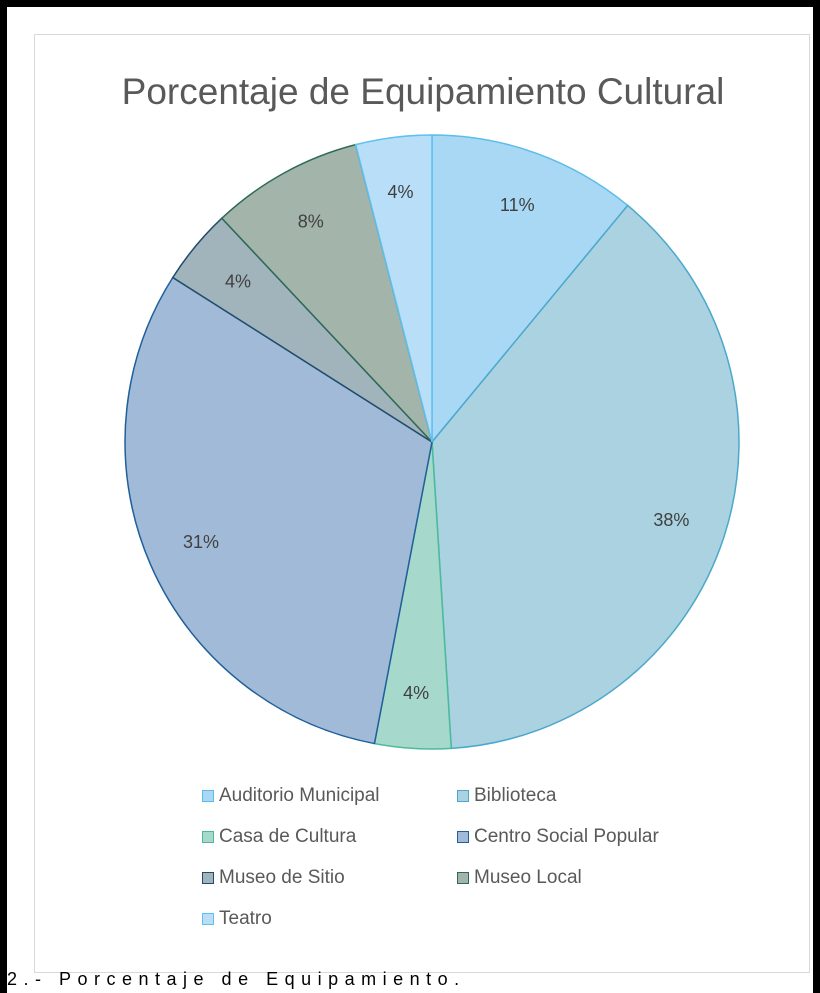 The width and height of the screenshot is (820, 993). I want to click on pie-slice-museo-local, so click(326, 293).